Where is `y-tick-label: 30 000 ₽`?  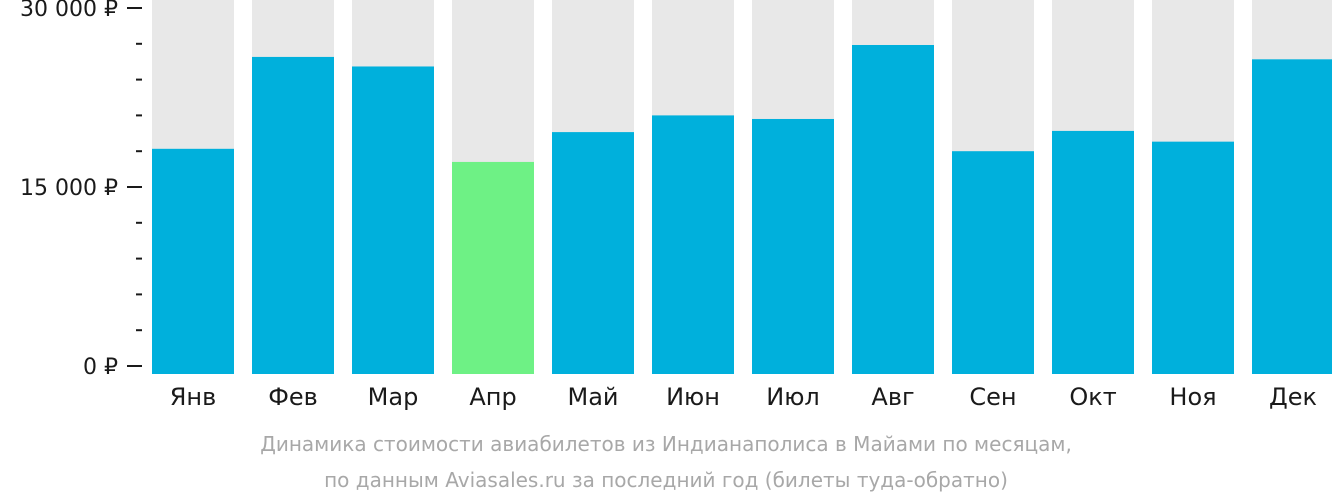
y-tick-label: 30 000 ₽ is located at coordinates (69, 11).